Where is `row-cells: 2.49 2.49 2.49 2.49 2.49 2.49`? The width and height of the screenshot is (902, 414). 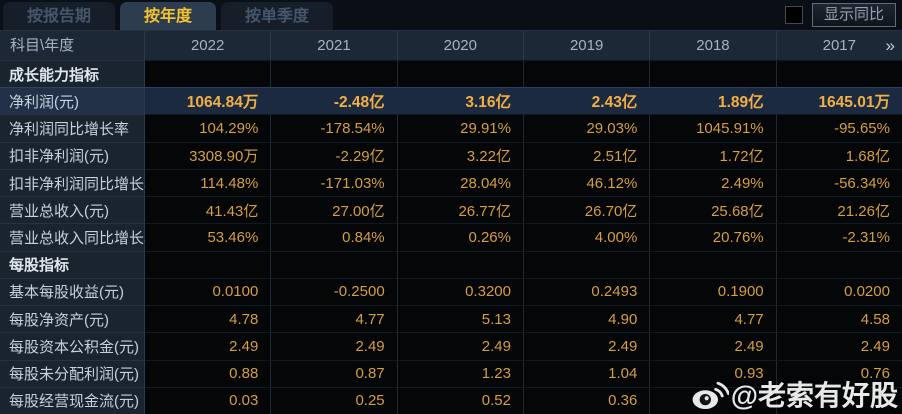 row-cells: 2.49 2.49 2.49 2.49 2.49 2.49 is located at coordinates (523, 346).